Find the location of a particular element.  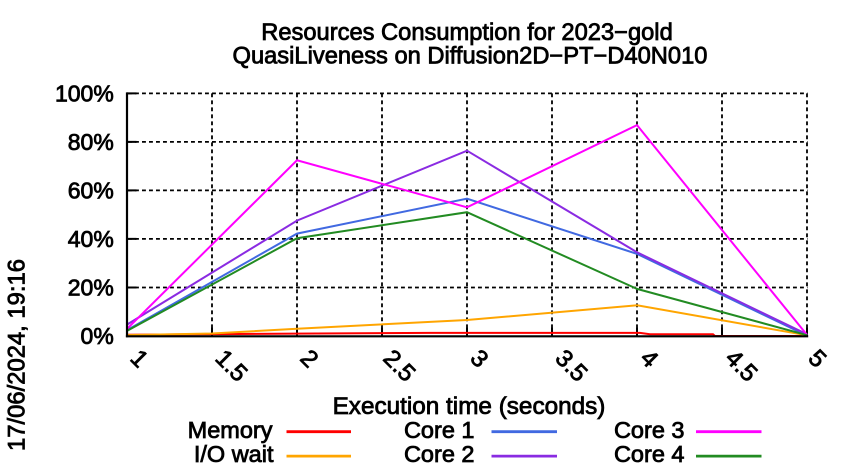

svg-text: Core 2 is located at coordinates (439, 454).